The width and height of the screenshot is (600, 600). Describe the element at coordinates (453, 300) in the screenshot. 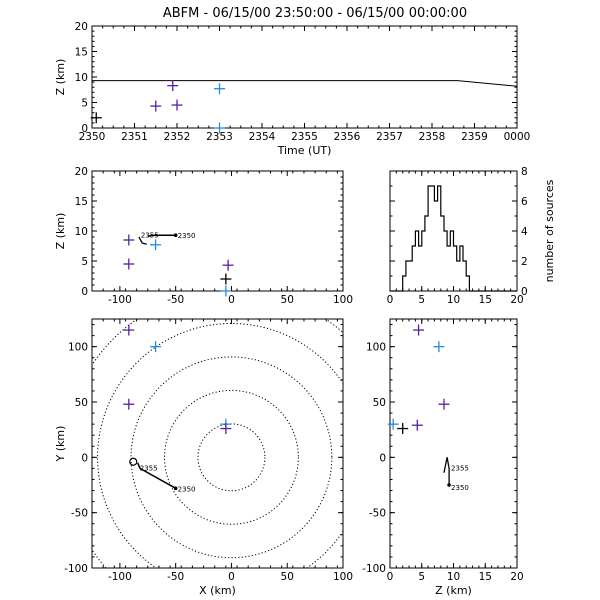

I see `x-tick-label: 10` at that location.